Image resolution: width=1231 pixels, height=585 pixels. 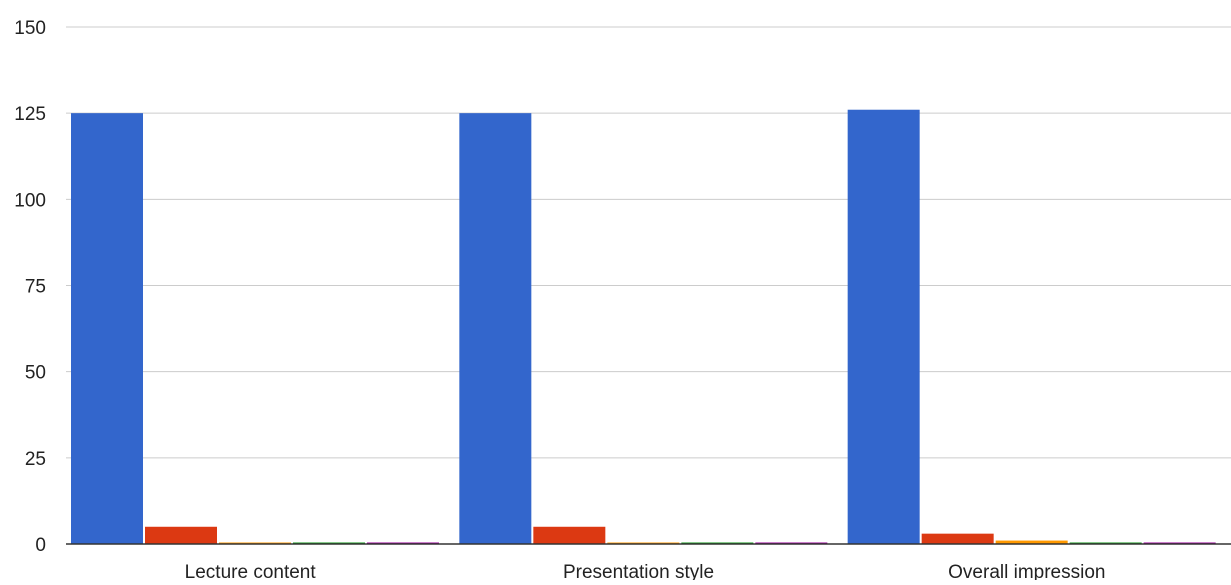 What do you see at coordinates (30, 28) in the screenshot?
I see `y-tick-label: 150` at bounding box center [30, 28].